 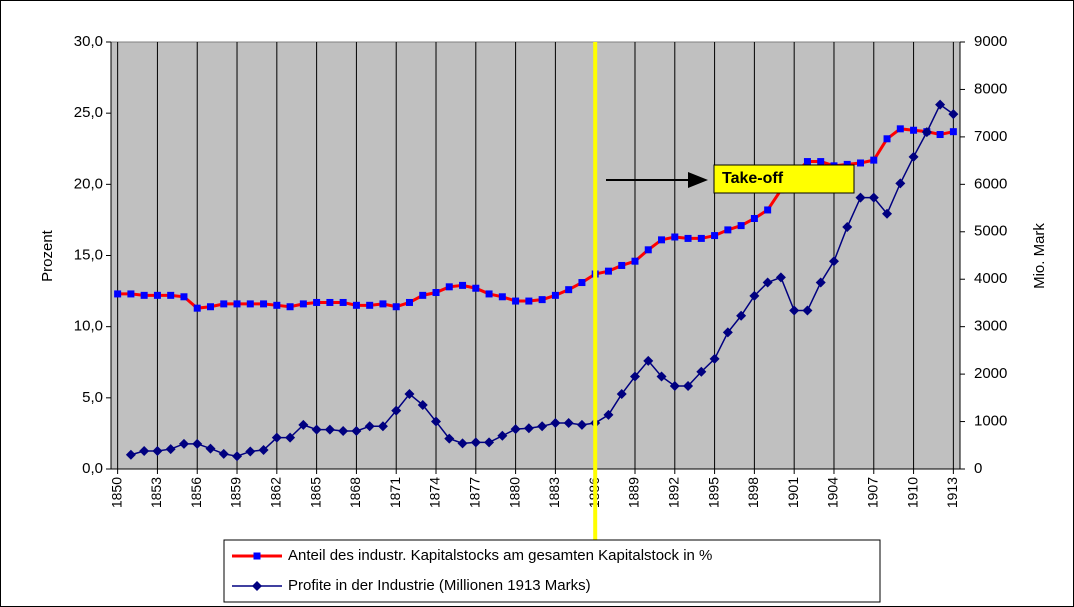 What do you see at coordinates (116, 492) in the screenshot?
I see `x-tick-label: 1850` at bounding box center [116, 492].